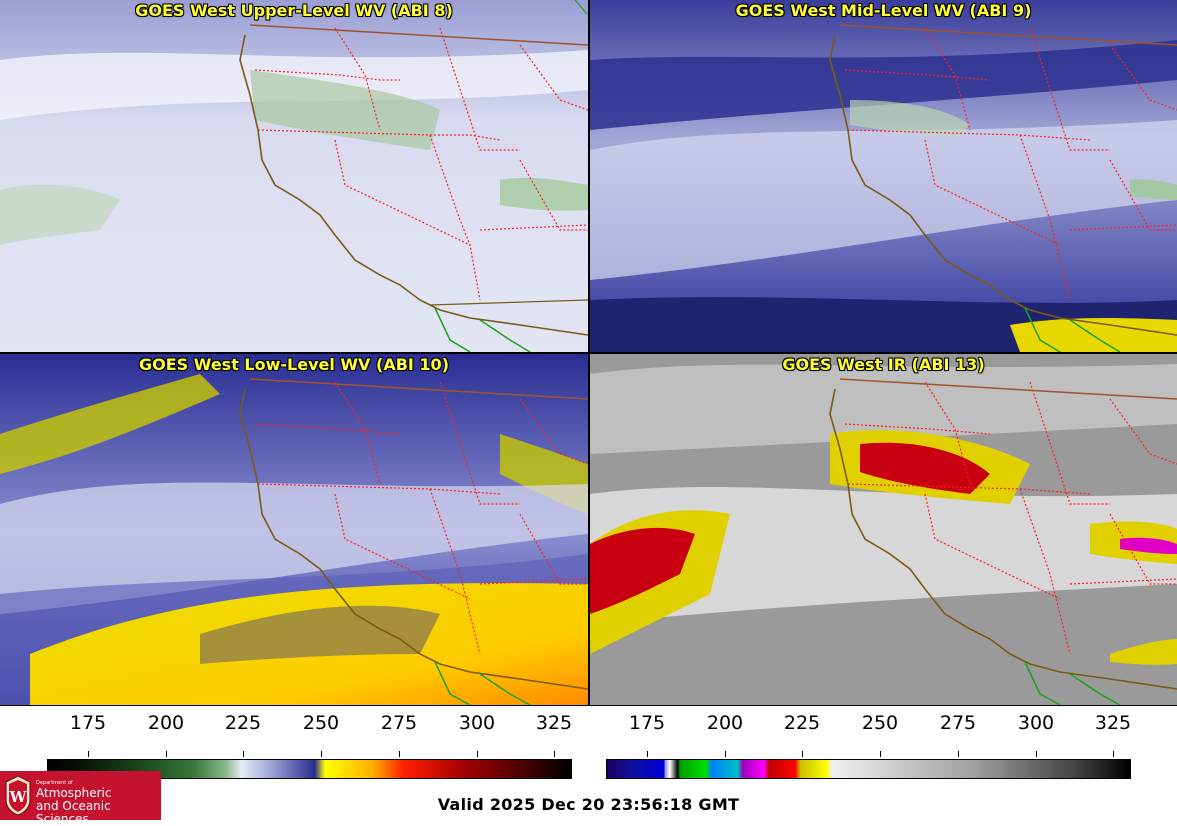 This screenshot has height=826, width=1177. What do you see at coordinates (1113, 723) in the screenshot?
I see `ir-tick-label: 325` at bounding box center [1113, 723].